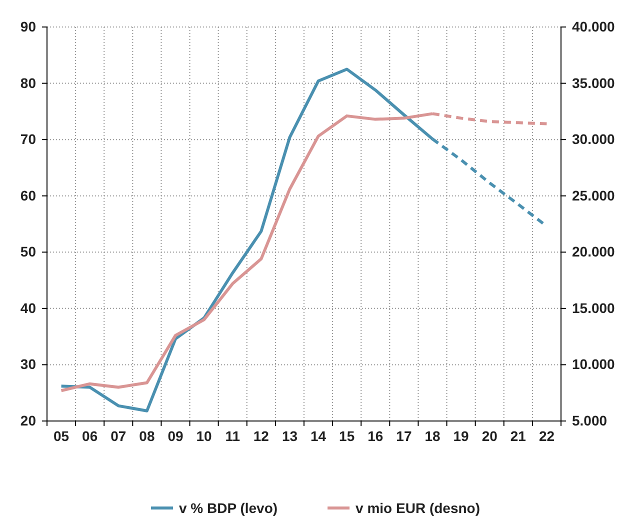  I want to click on y-tick-label: 20, so click(28, 420).